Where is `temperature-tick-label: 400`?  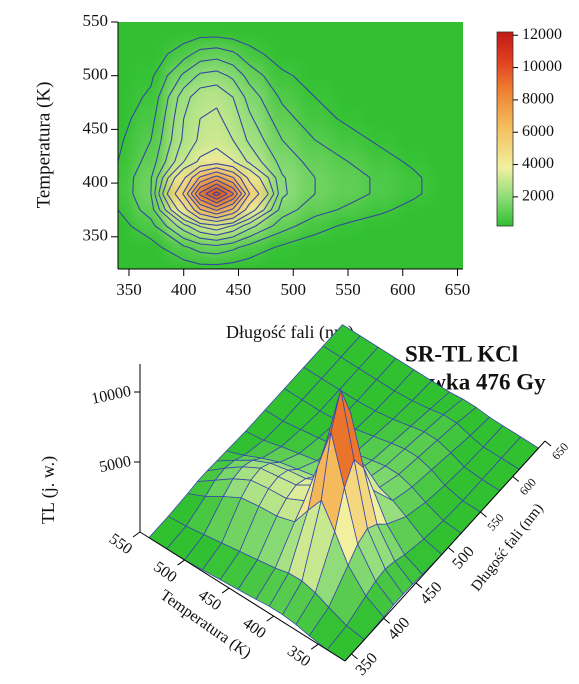
temperature-tick-label: 400 is located at coordinates (253, 629).